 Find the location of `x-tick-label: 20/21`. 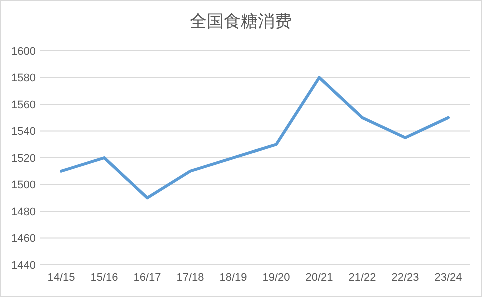

x-tick-label: 20/21 is located at coordinates (320, 278).